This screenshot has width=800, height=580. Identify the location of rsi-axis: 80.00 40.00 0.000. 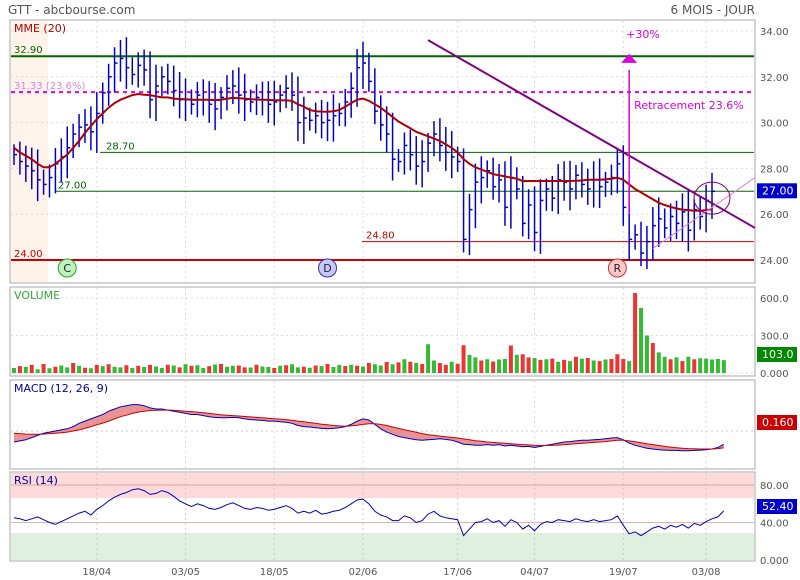
(774, 524).